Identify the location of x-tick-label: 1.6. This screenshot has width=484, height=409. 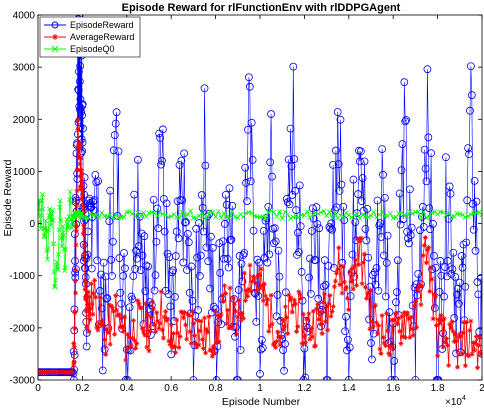
(393, 388).